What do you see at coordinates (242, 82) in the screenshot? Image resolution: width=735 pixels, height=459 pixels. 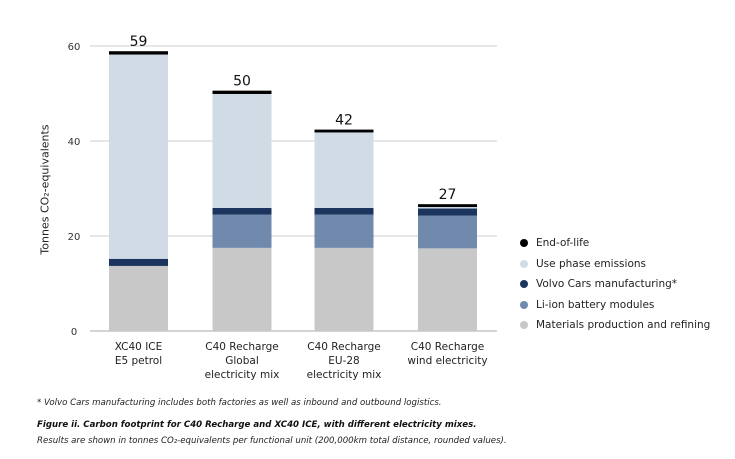 I see `total-label: 50` at bounding box center [242, 82].